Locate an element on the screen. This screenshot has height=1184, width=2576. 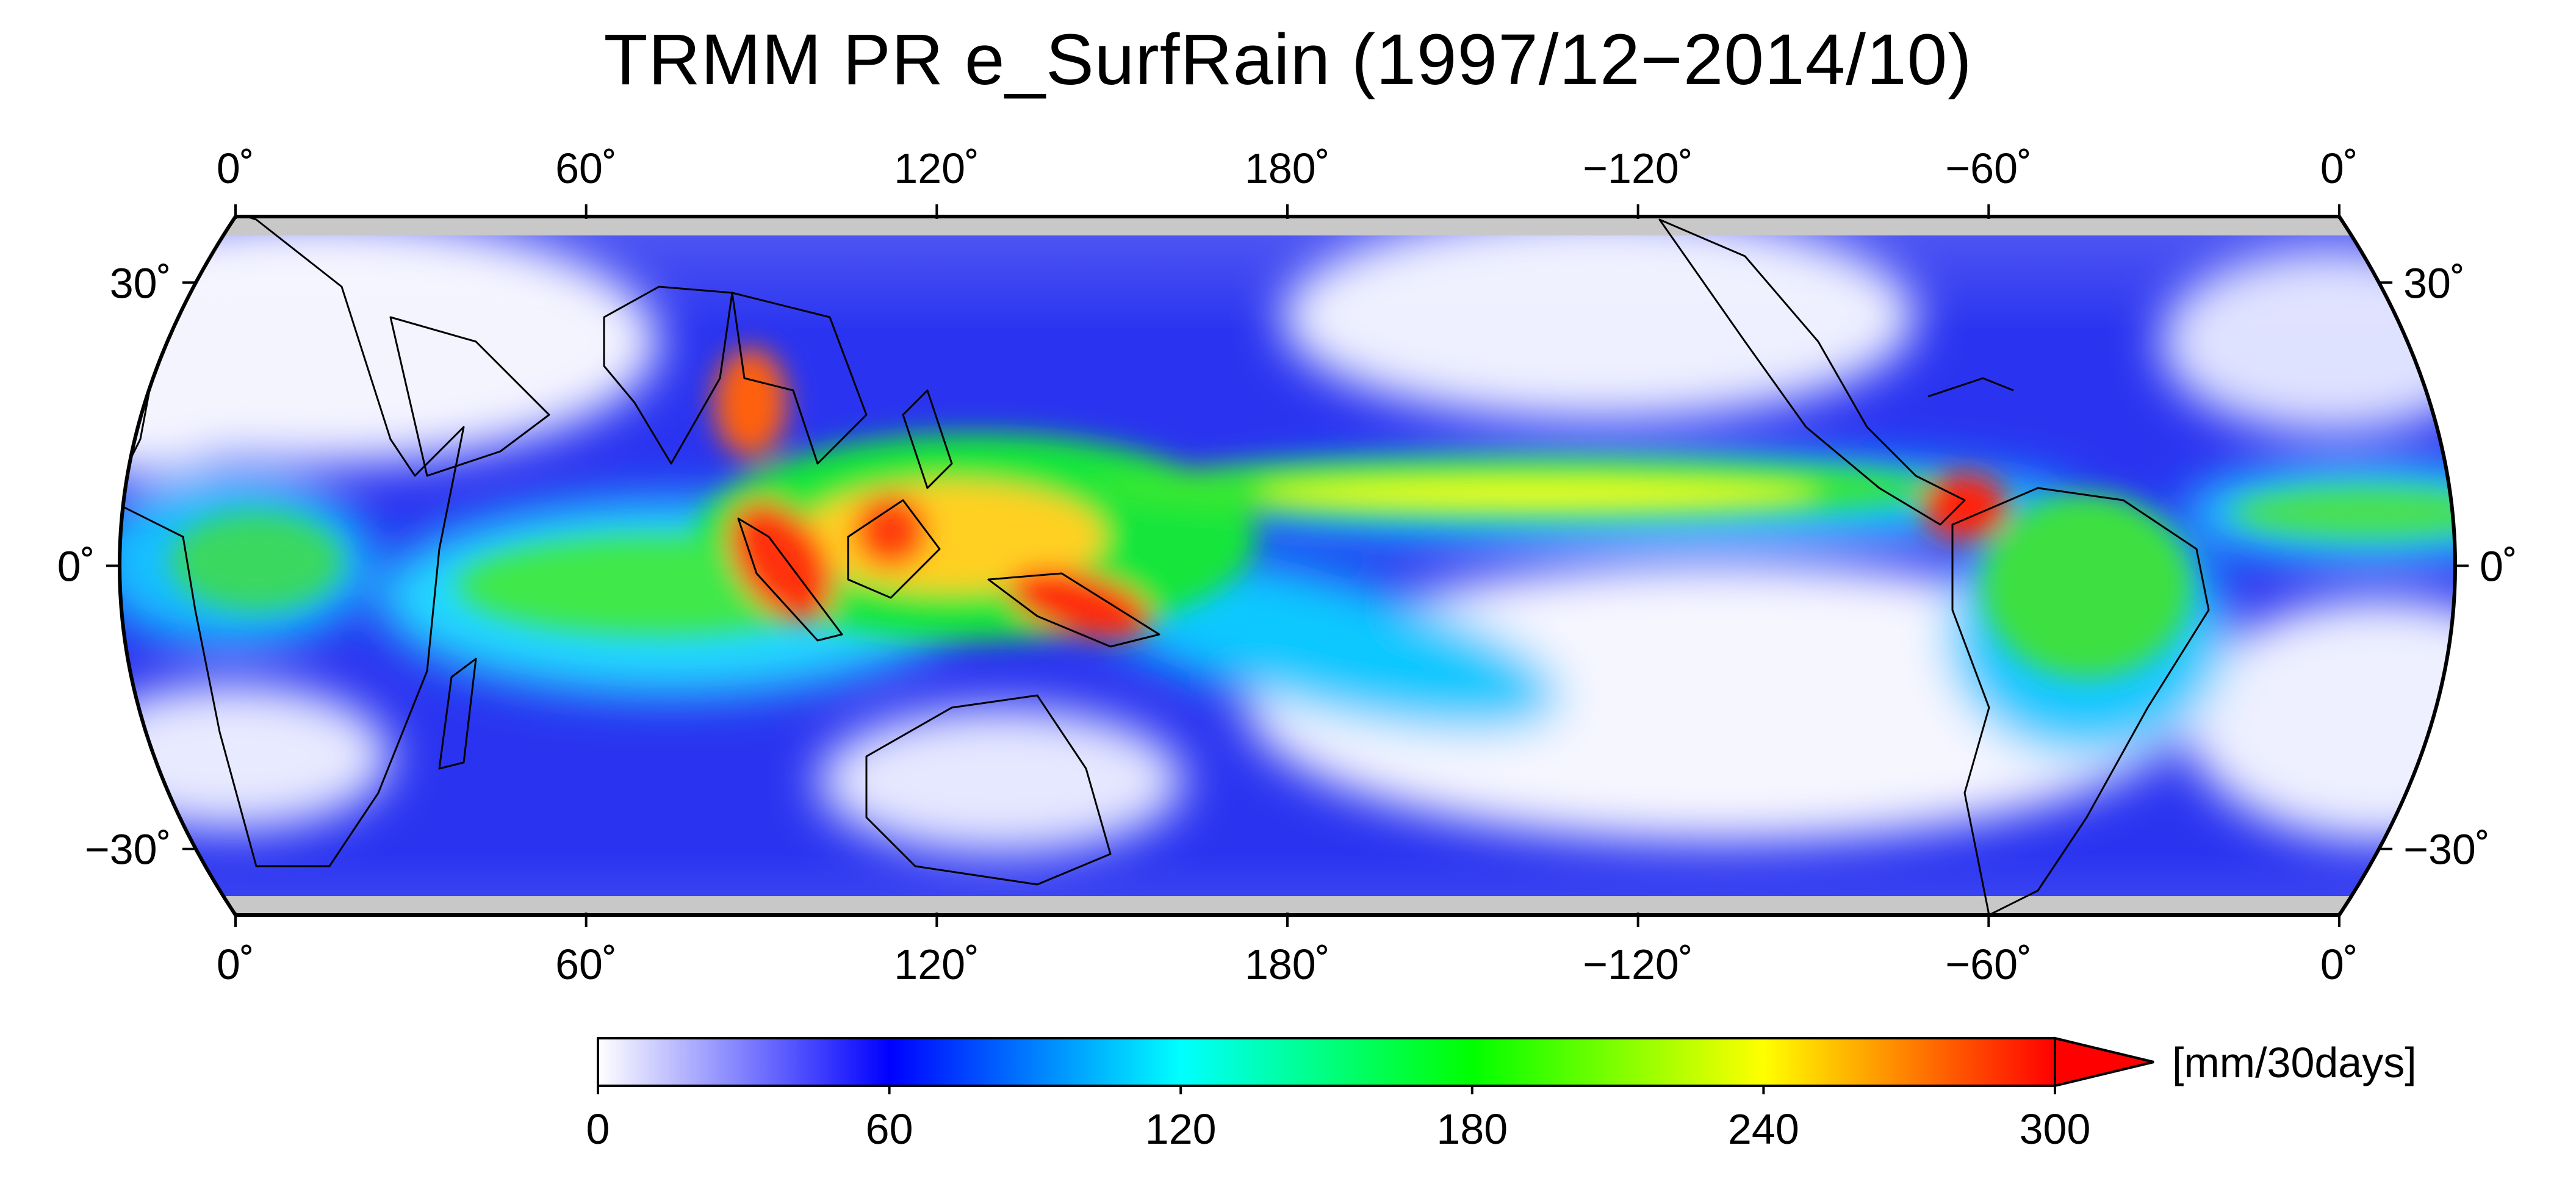
coast-madagascar is located at coordinates (457, 714).